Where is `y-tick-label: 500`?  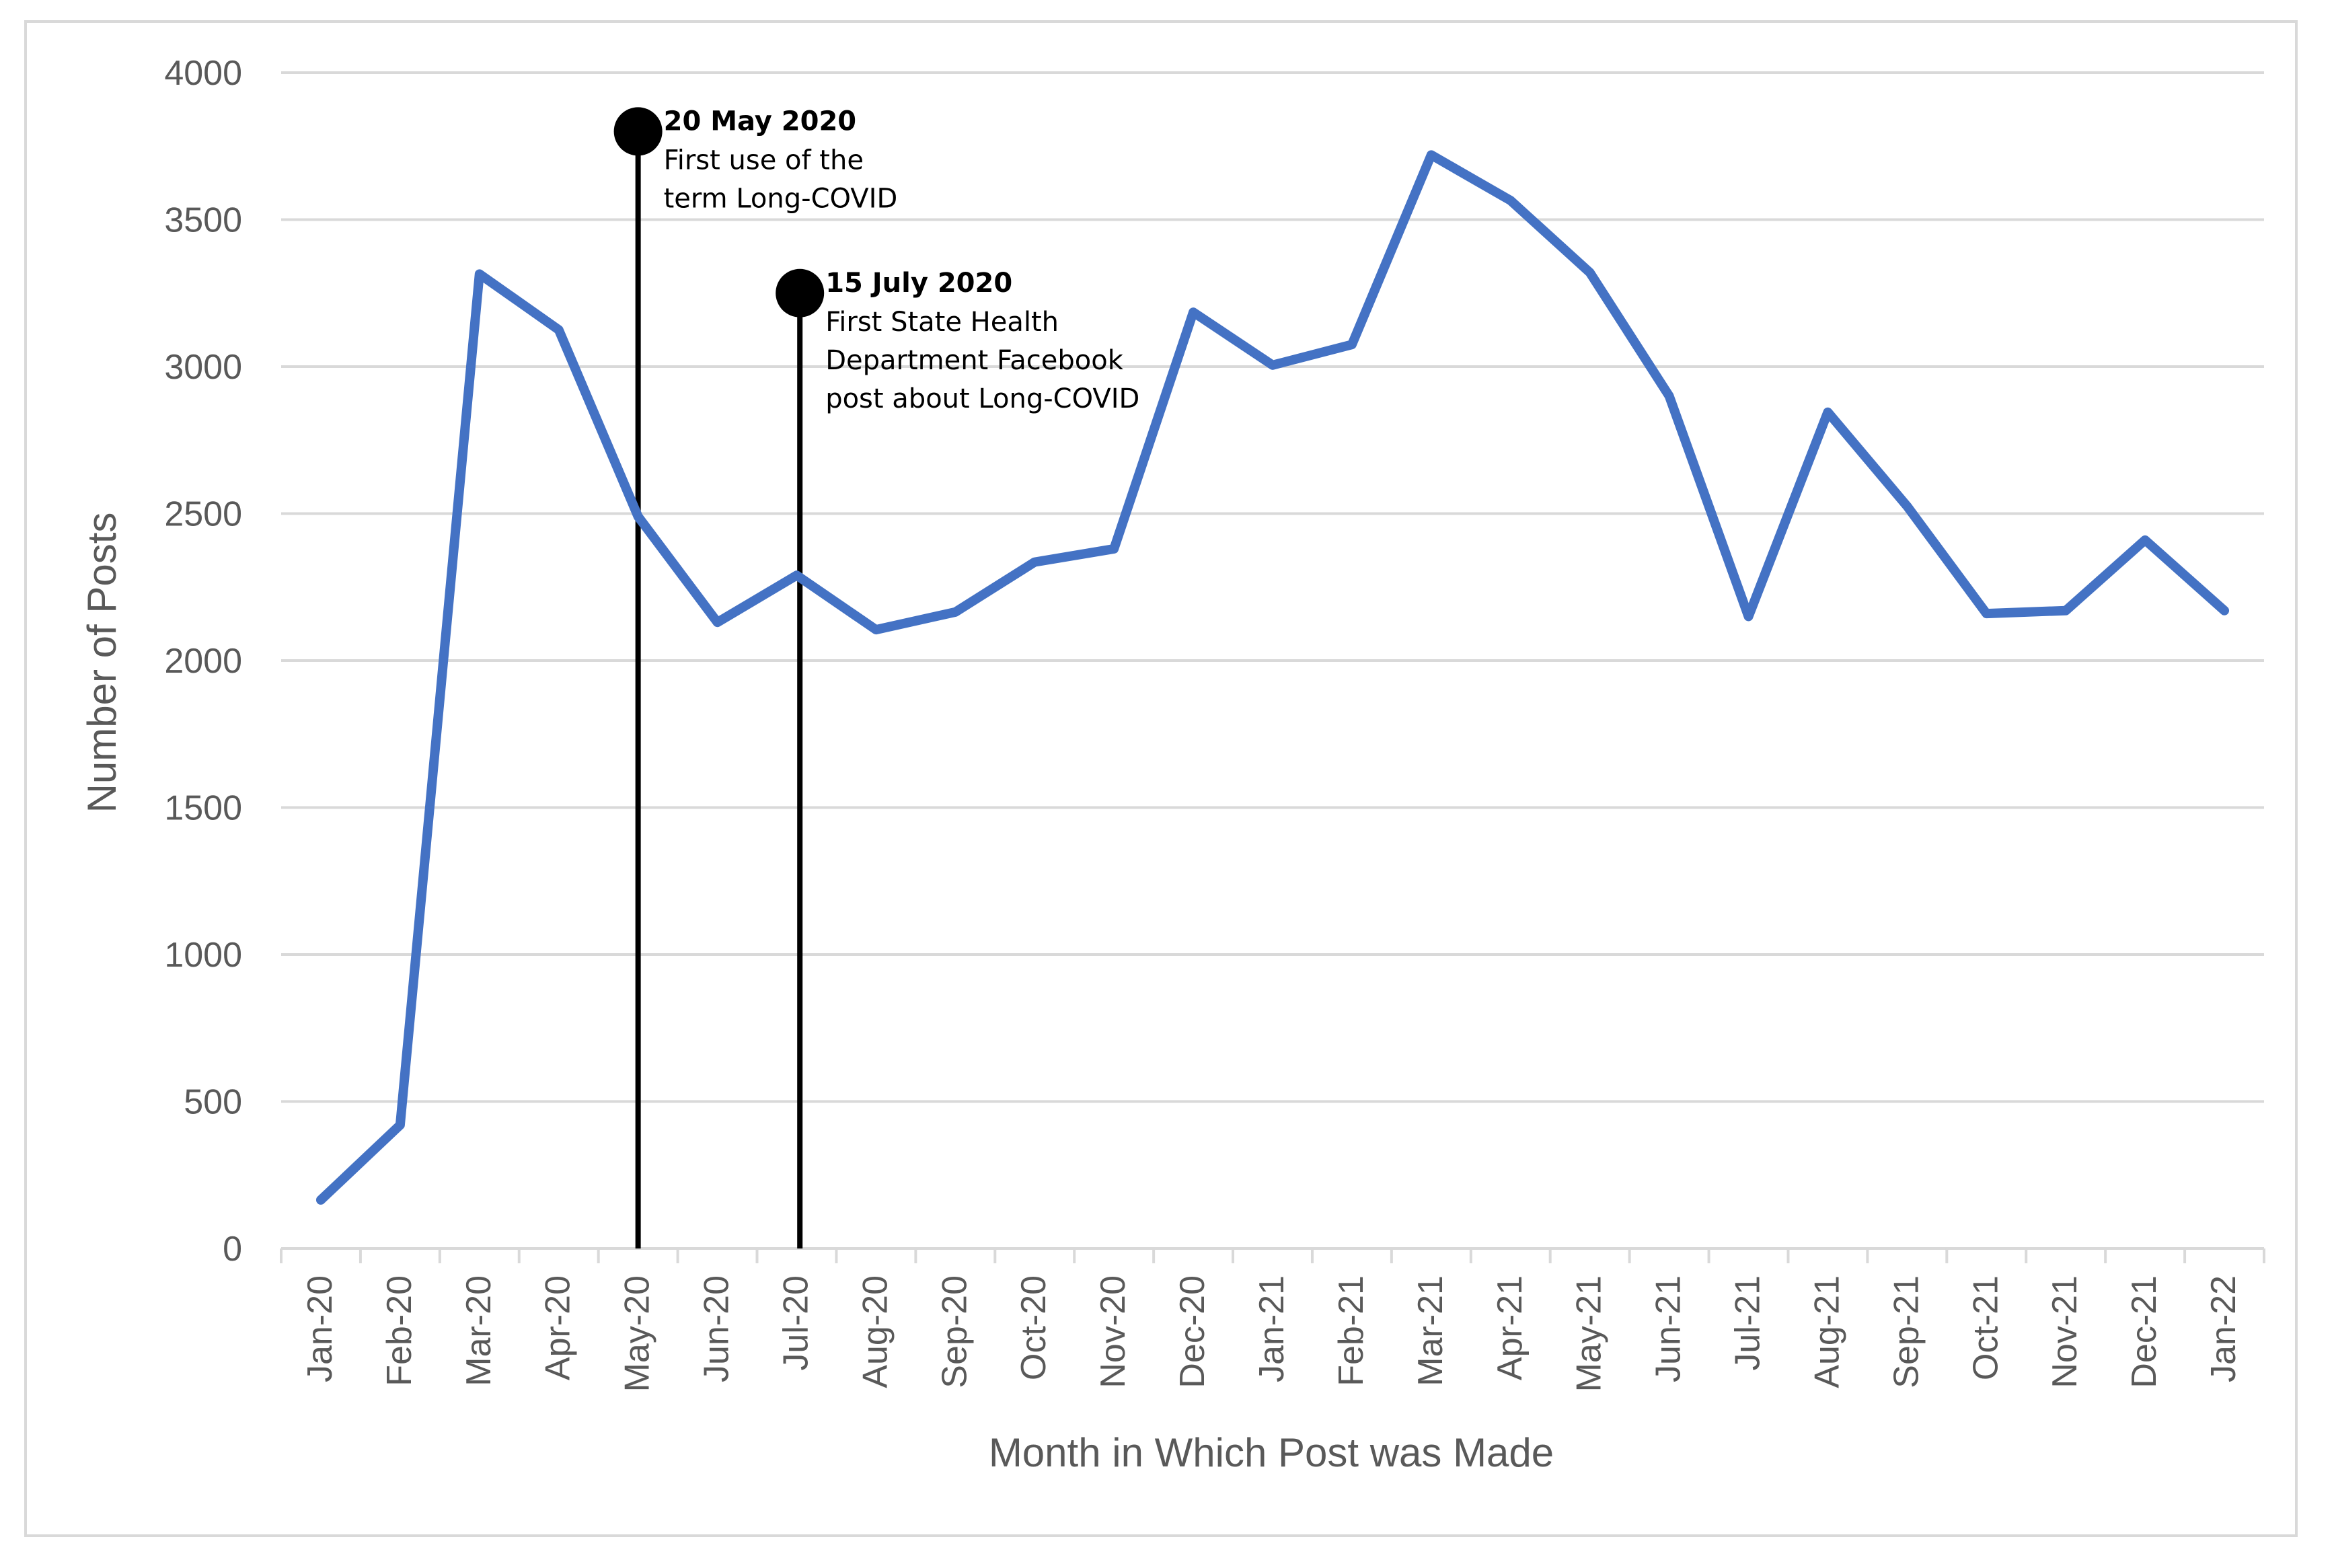
y-tick-label: 500 is located at coordinates (213, 1102).